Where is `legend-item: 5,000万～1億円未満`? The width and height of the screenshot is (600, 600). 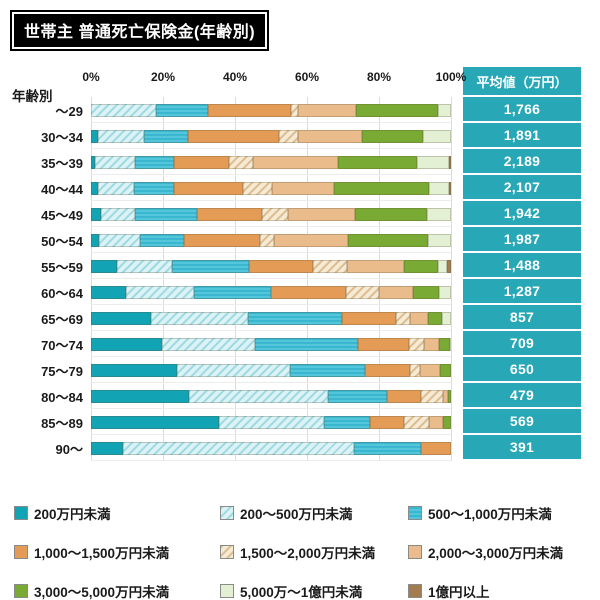
legend-item: 5,000万～1億円未満 is located at coordinates (314, 590).